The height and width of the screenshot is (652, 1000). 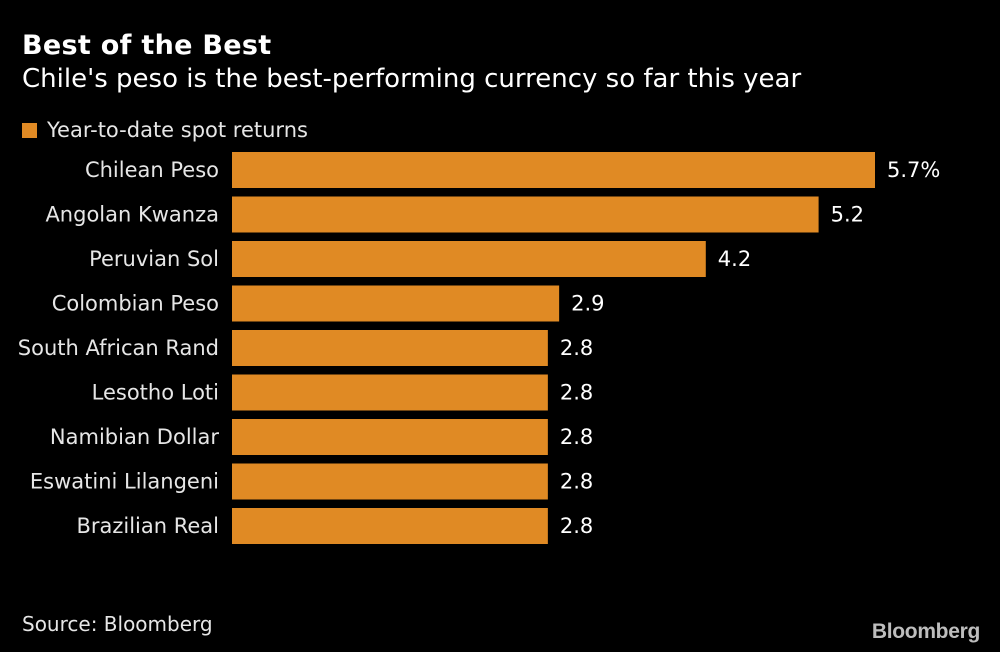 I want to click on value-label: 5.2, so click(x=847, y=215).